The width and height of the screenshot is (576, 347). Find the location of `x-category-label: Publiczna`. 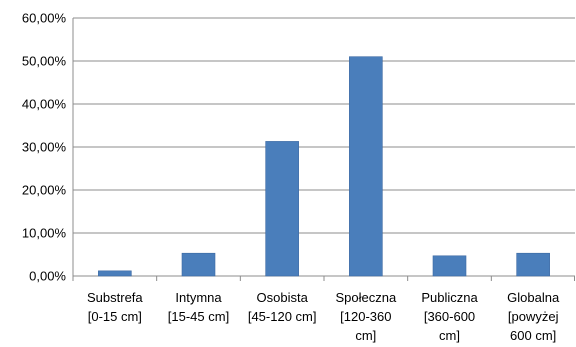

x-category-label: Publiczna is located at coordinates (449, 297).